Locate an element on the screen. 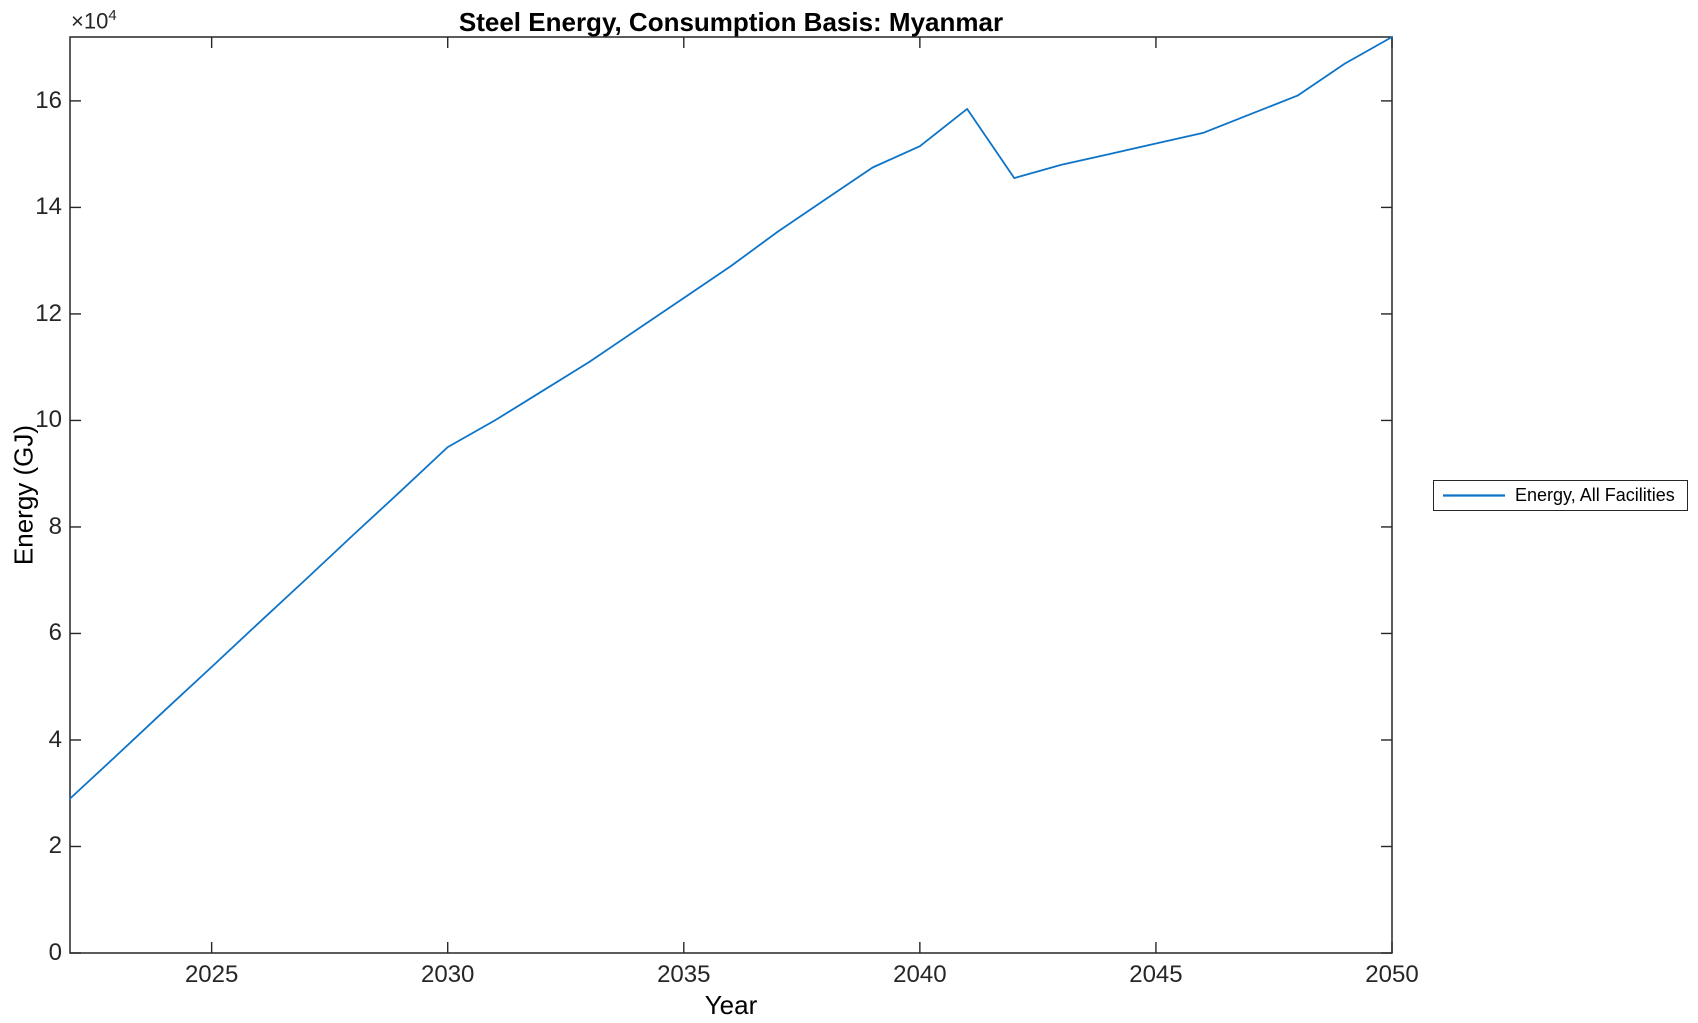 This screenshot has width=1698, height=1023. y-axis-exponent-label: ×10⁴ is located at coordinates (94, 20).